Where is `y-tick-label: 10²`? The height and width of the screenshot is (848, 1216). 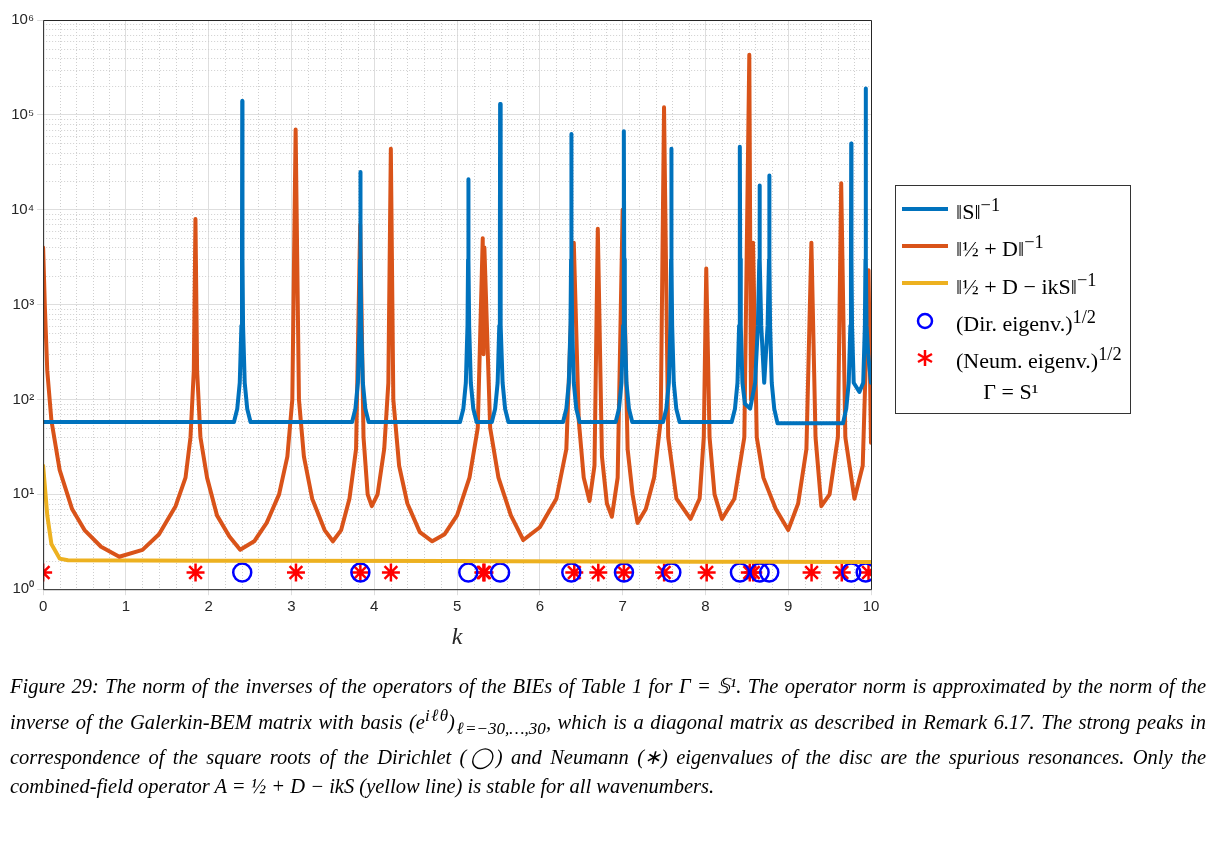 y-tick-label: 10² is located at coordinates (23, 398).